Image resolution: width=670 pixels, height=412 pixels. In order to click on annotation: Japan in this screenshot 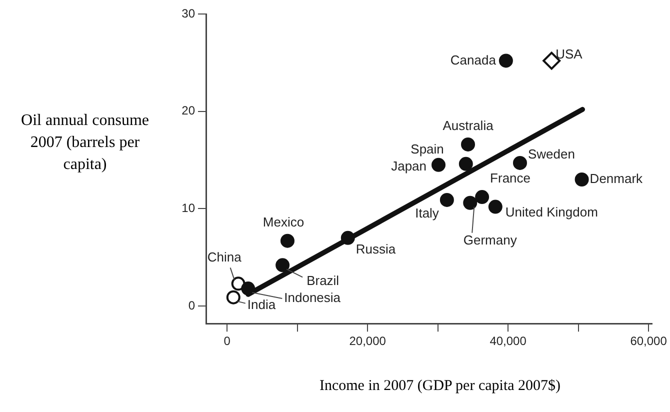, I will do `click(409, 166)`.